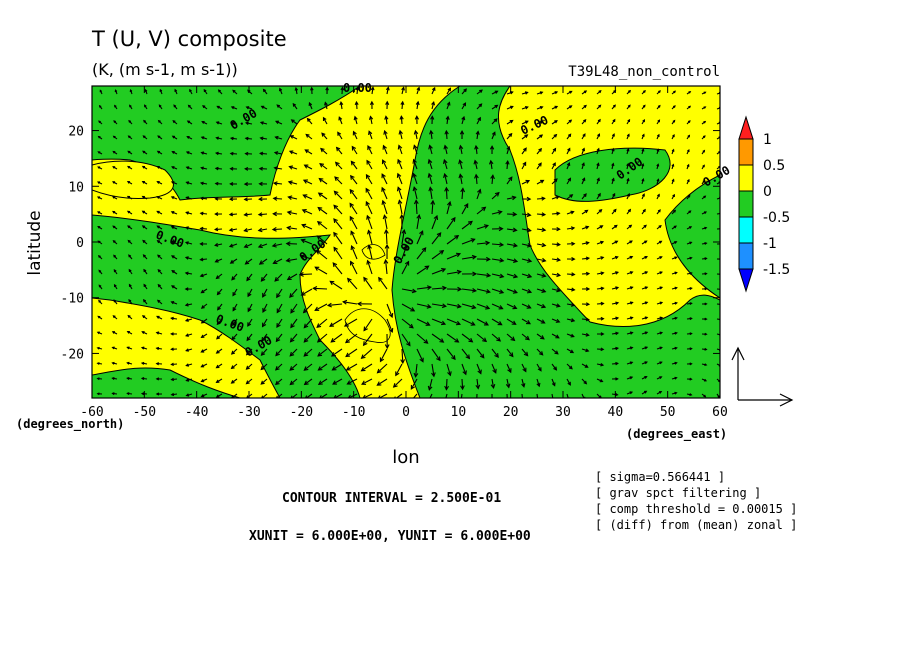  Describe the element at coordinates (72, 299) in the screenshot. I see `y-tick-label: -10` at that location.